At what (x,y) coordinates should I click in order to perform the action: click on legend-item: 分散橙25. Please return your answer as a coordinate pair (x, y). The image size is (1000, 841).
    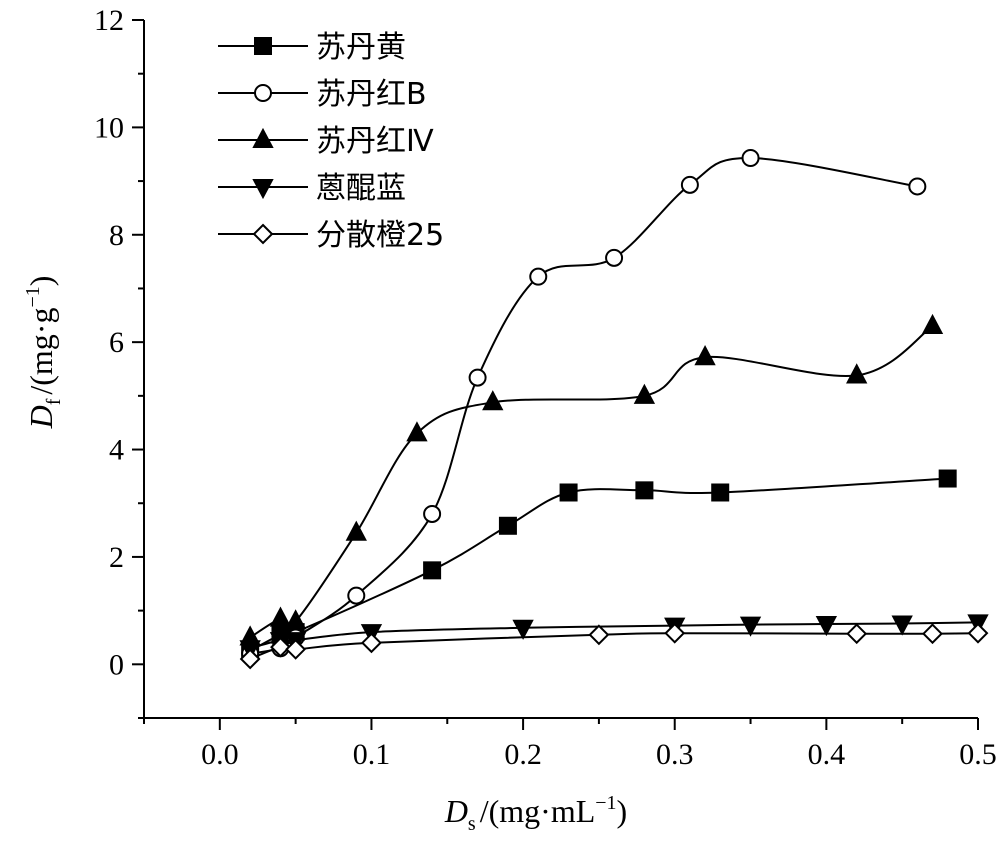
    Looking at the image, I should click on (331, 235).